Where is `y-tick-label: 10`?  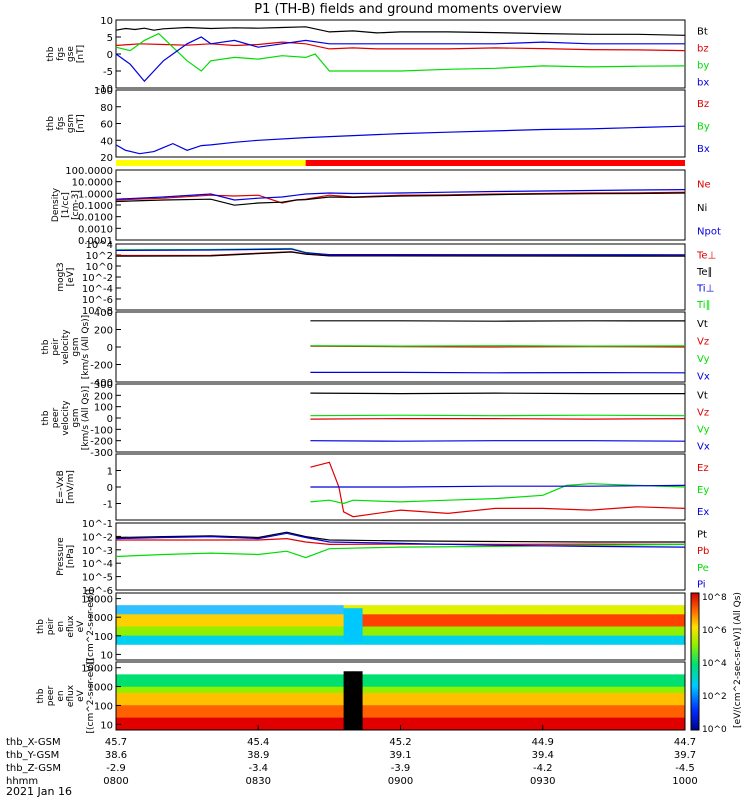 y-tick-label: 10 is located at coordinates (106, 725).